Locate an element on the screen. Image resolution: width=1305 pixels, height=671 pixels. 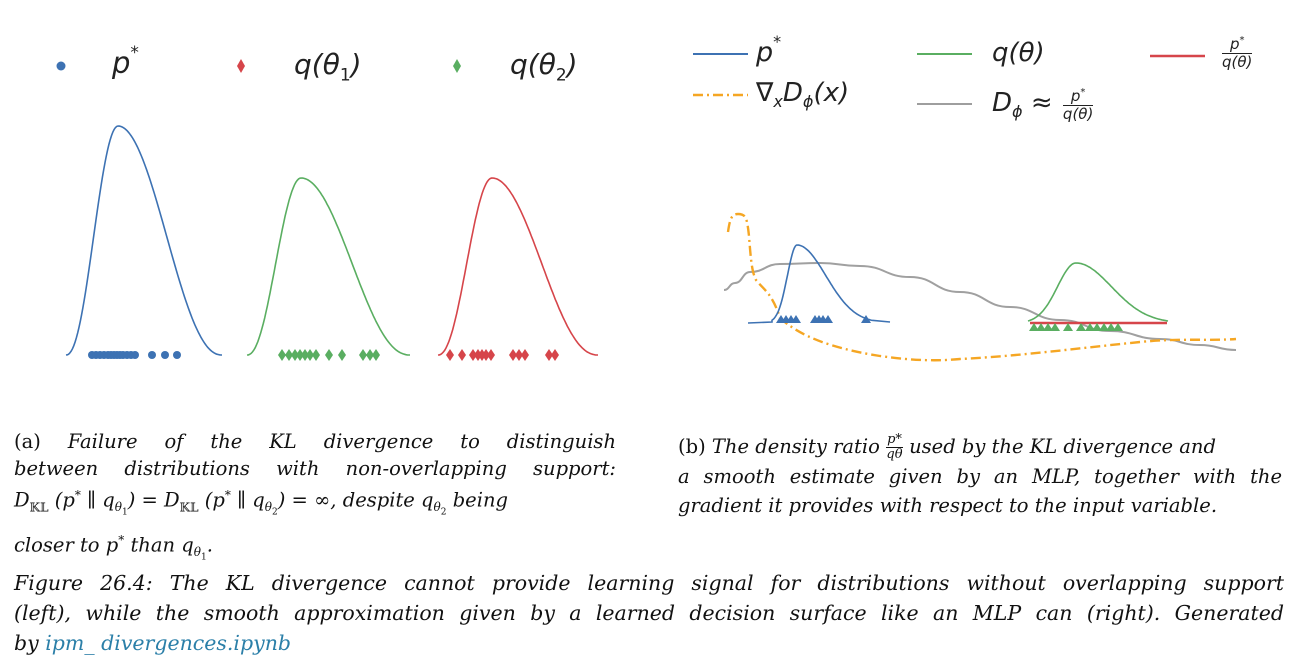
d-phi-estimate-curve is located at coordinates (980, 306).